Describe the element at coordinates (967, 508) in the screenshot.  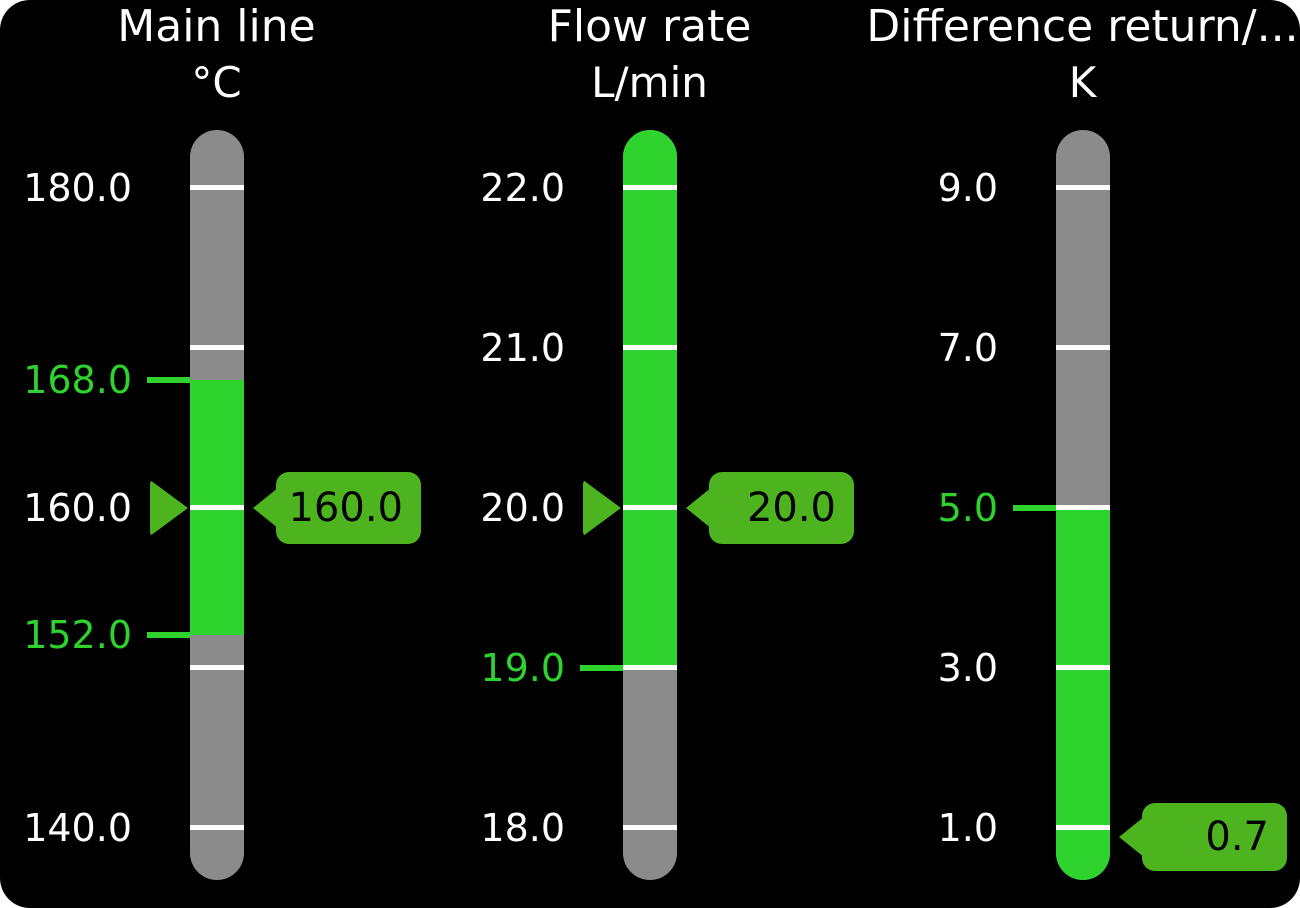
I see `limit-label-high: 5.0` at that location.